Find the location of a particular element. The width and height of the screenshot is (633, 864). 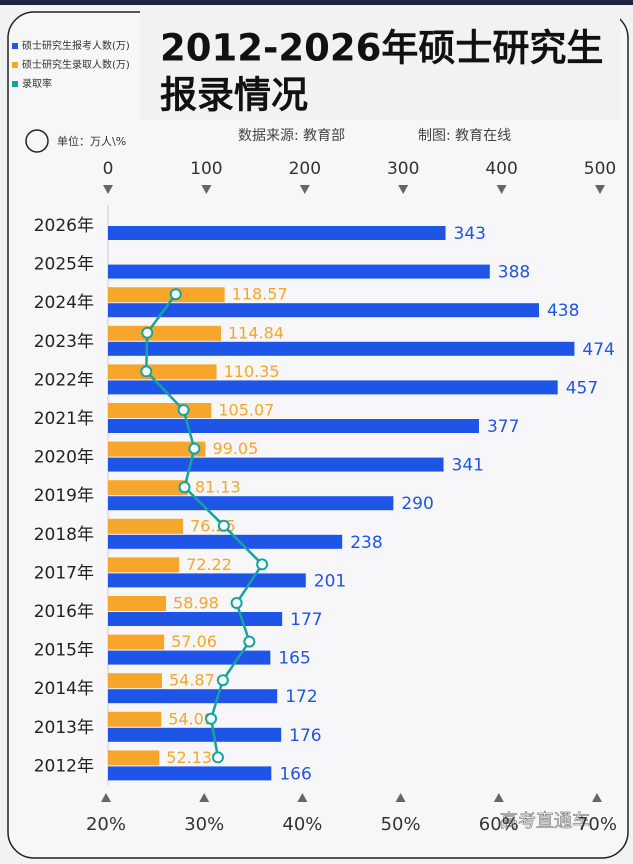

y-tick-label: 2018年 is located at coordinates (64, 535).